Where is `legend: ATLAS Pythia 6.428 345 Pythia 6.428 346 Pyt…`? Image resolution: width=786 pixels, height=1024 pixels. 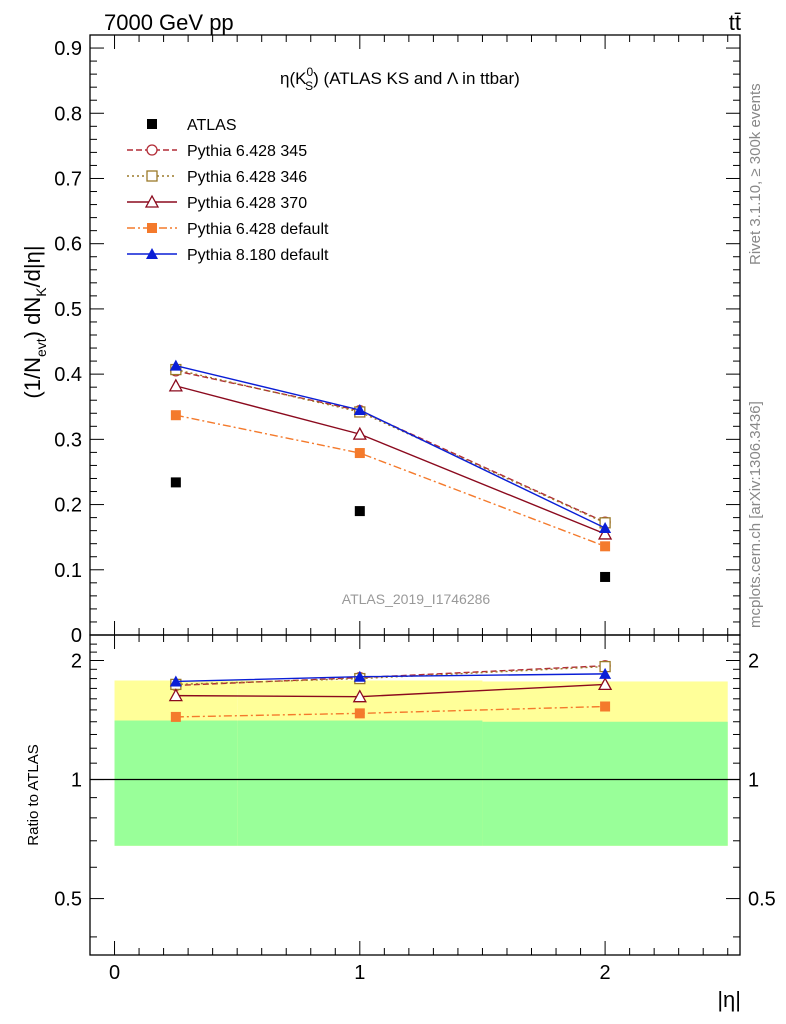
legend: ATLAS Pythia 6.428 345 Pythia 6.428 346 Pyt… is located at coordinates (228, 190).